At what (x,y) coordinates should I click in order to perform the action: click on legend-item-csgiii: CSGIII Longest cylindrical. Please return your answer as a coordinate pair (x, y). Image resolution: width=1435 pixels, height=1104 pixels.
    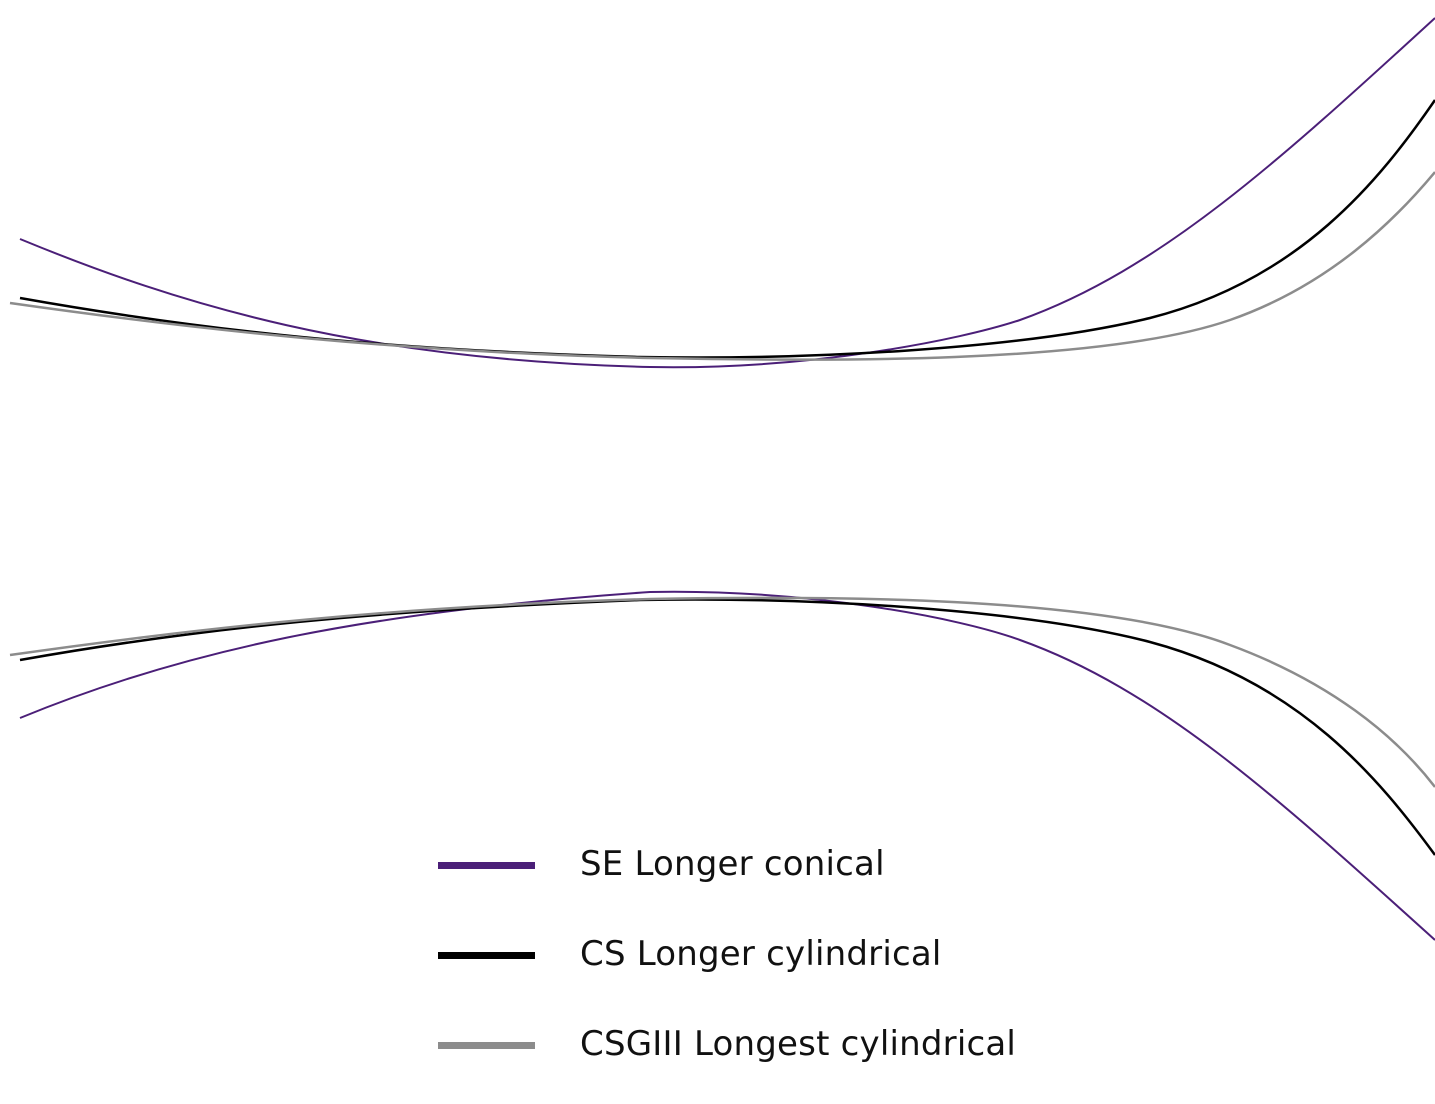
    Looking at the image, I should click on (758, 1059).